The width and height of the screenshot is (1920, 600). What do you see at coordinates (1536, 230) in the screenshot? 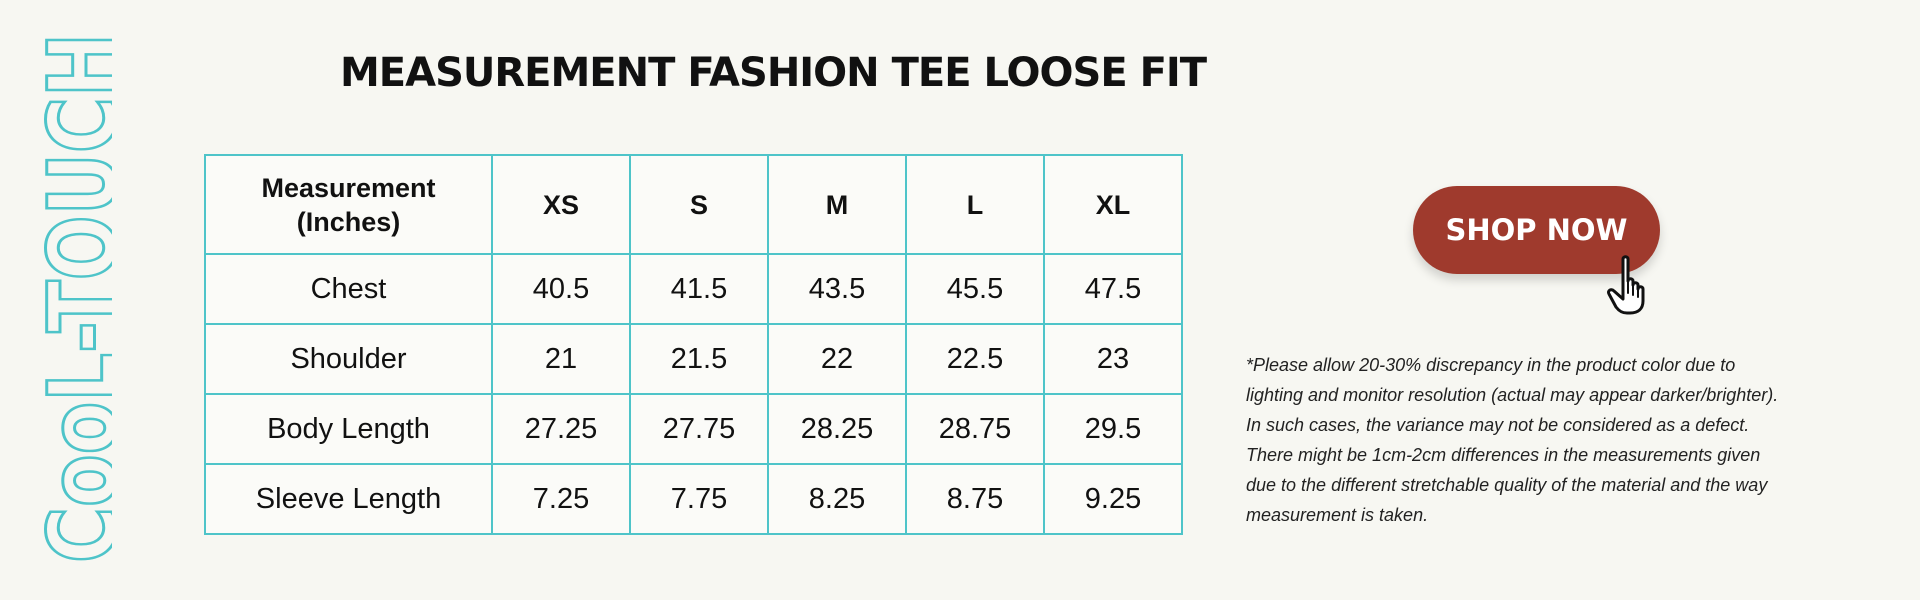
I see `shop-now-button: SHOP NOW` at bounding box center [1536, 230].